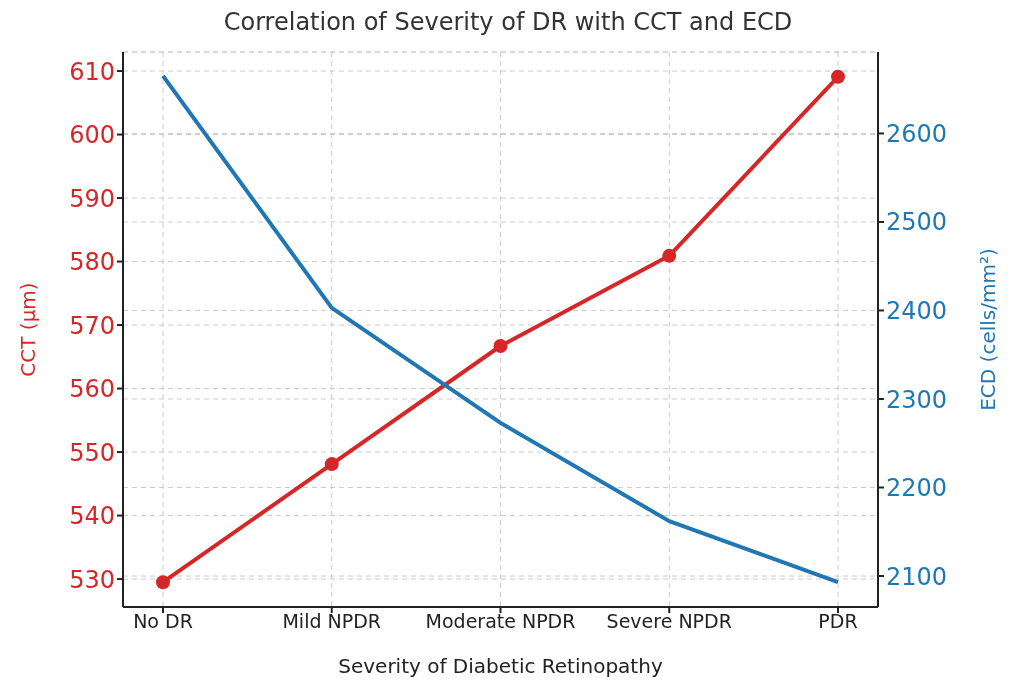 The height and width of the screenshot is (697, 1018). I want to click on y-tick-label: 590, so click(92, 198).